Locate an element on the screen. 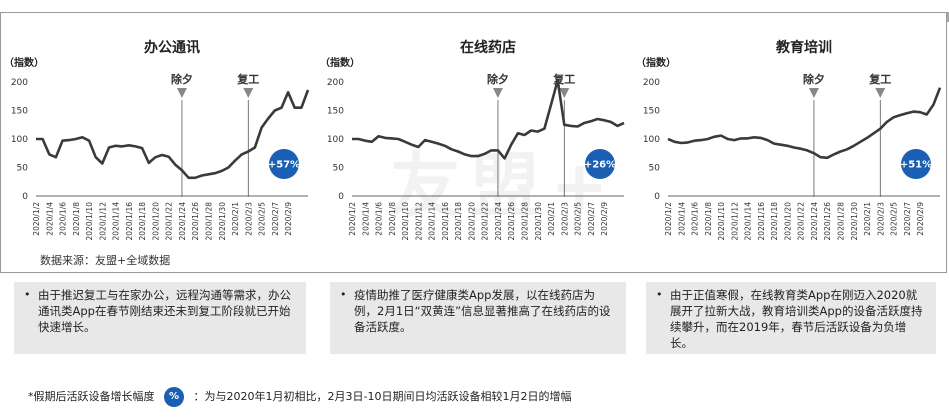  growth-badge-label: +57% is located at coordinates (284, 165).